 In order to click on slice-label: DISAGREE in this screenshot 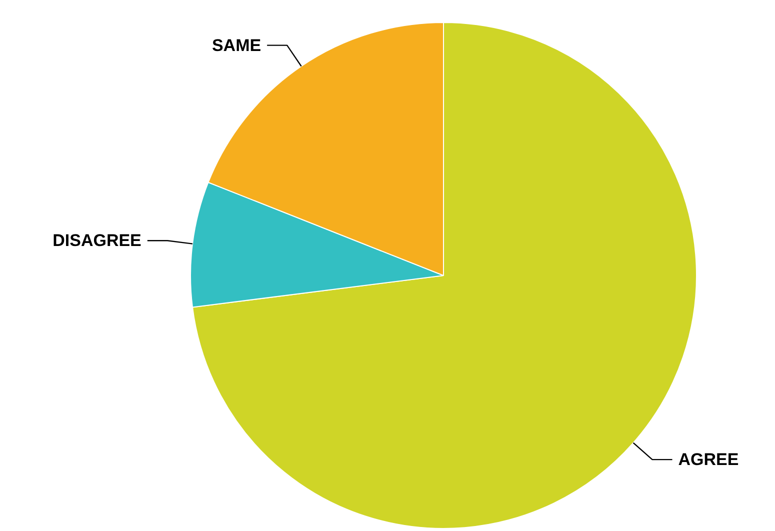, I will do `click(97, 240)`.